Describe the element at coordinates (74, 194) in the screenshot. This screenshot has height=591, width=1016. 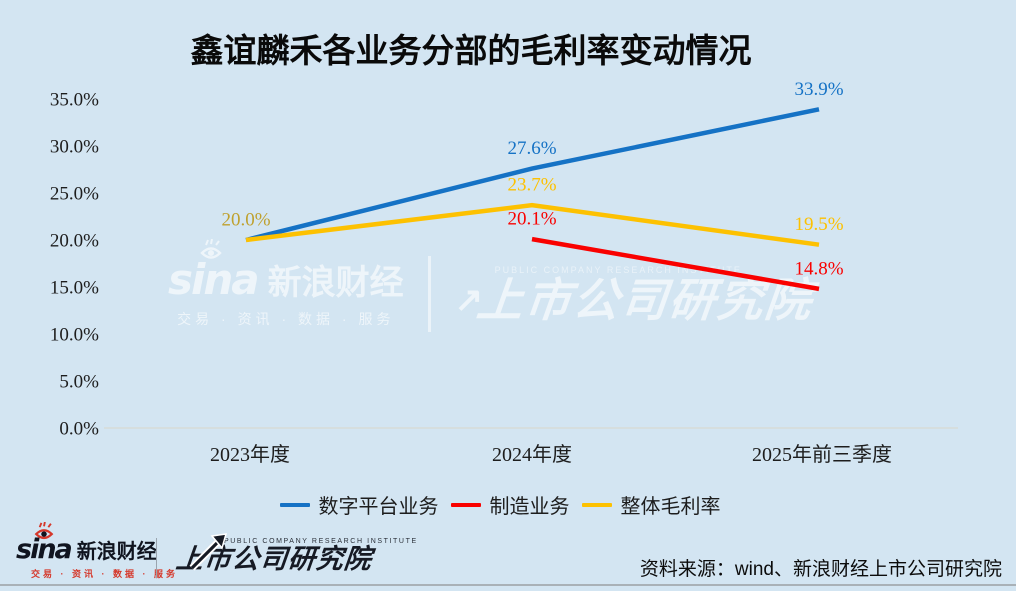
I see `y-tick-label: 25.0%` at that location.